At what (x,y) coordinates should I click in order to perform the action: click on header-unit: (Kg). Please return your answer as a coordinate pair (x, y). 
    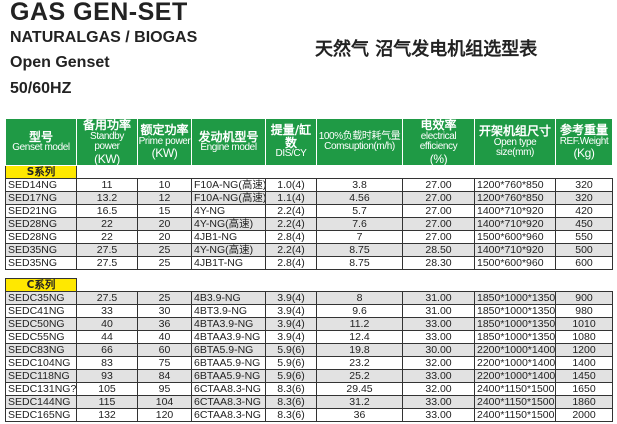
    Looking at the image, I should click on (584, 153).